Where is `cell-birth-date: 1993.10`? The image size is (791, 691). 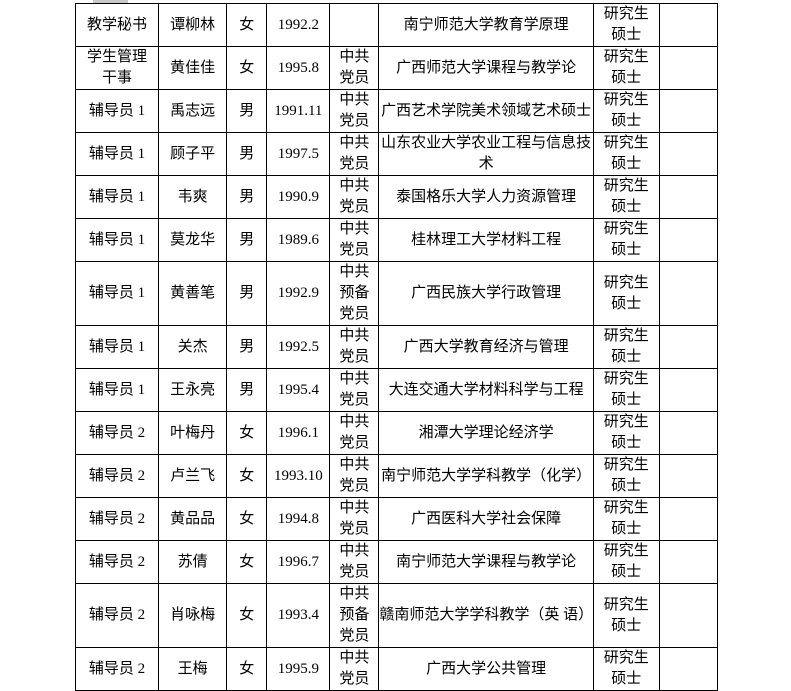
cell-birth-date: 1993.10 is located at coordinates (298, 476).